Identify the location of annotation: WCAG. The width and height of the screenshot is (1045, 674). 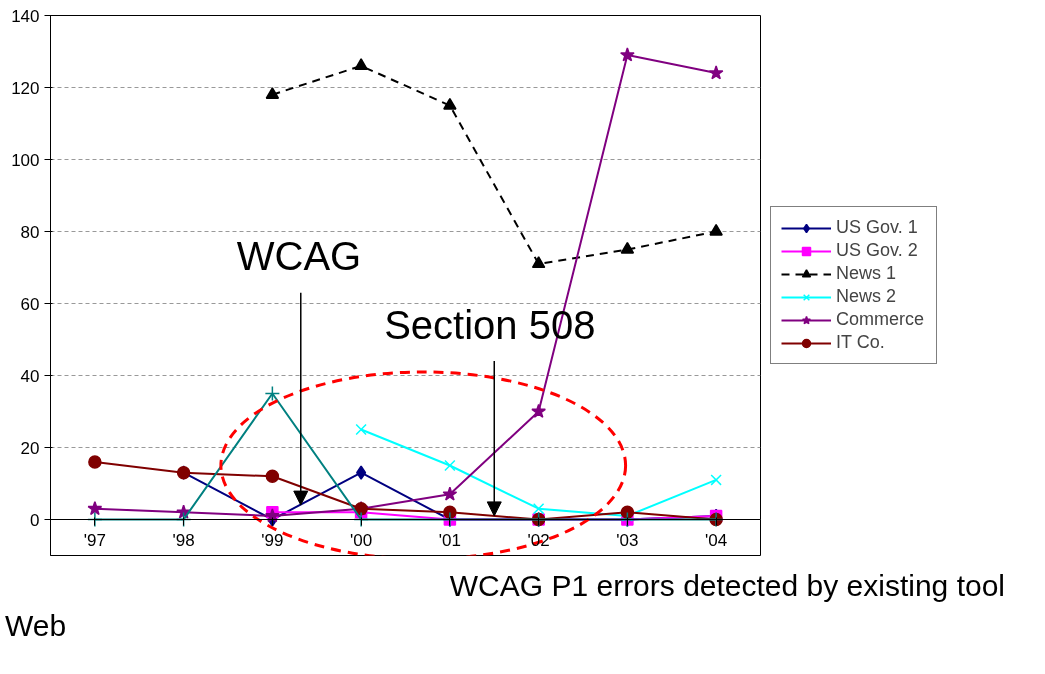
(299, 256).